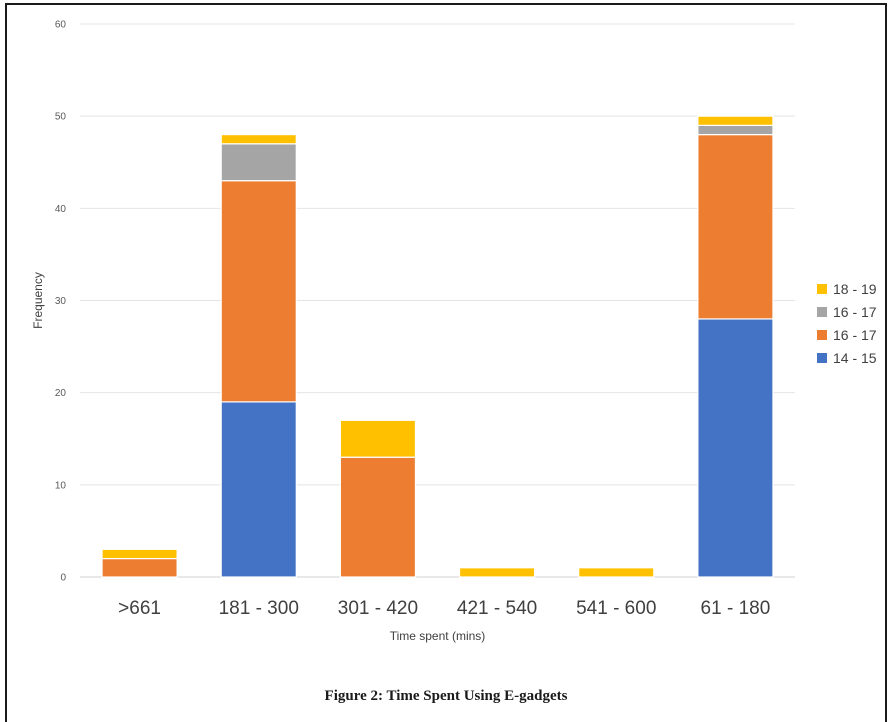 This screenshot has height=722, width=892. What do you see at coordinates (438, 636) in the screenshot?
I see `x-axis-label: Time spent (mins)` at bounding box center [438, 636].